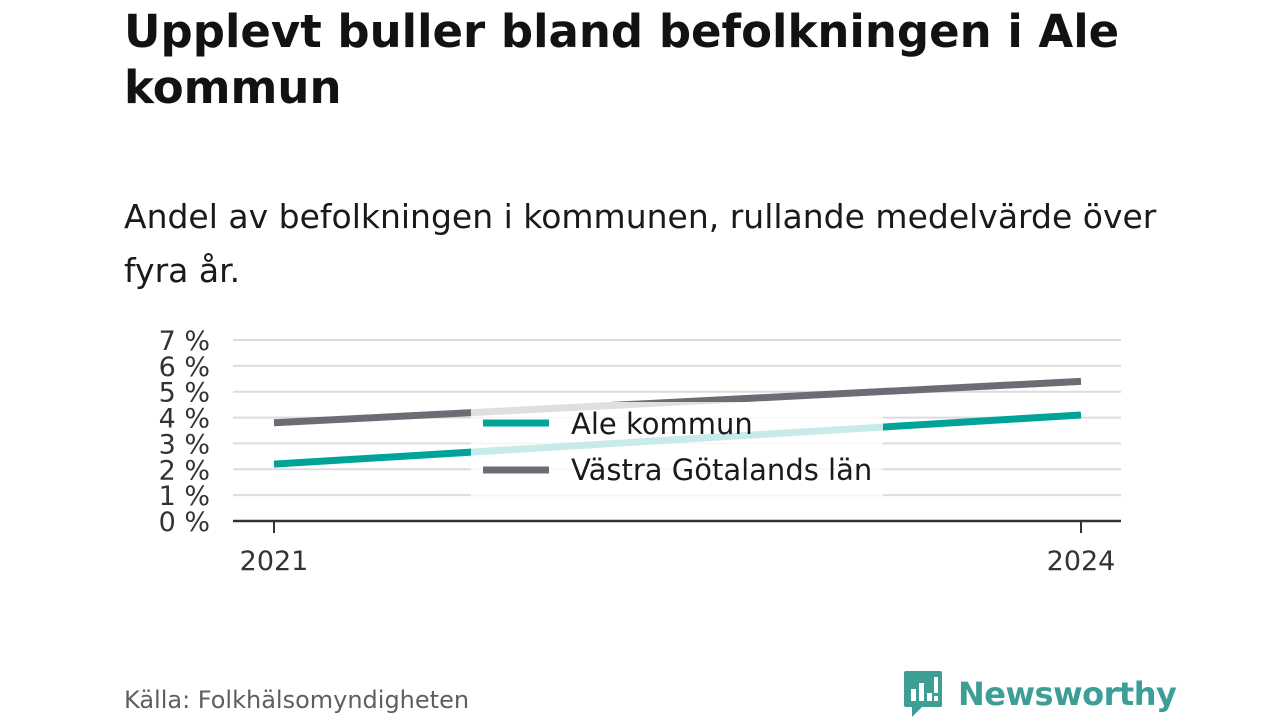  I want to click on y-tick-label: 3 %, so click(184, 444).